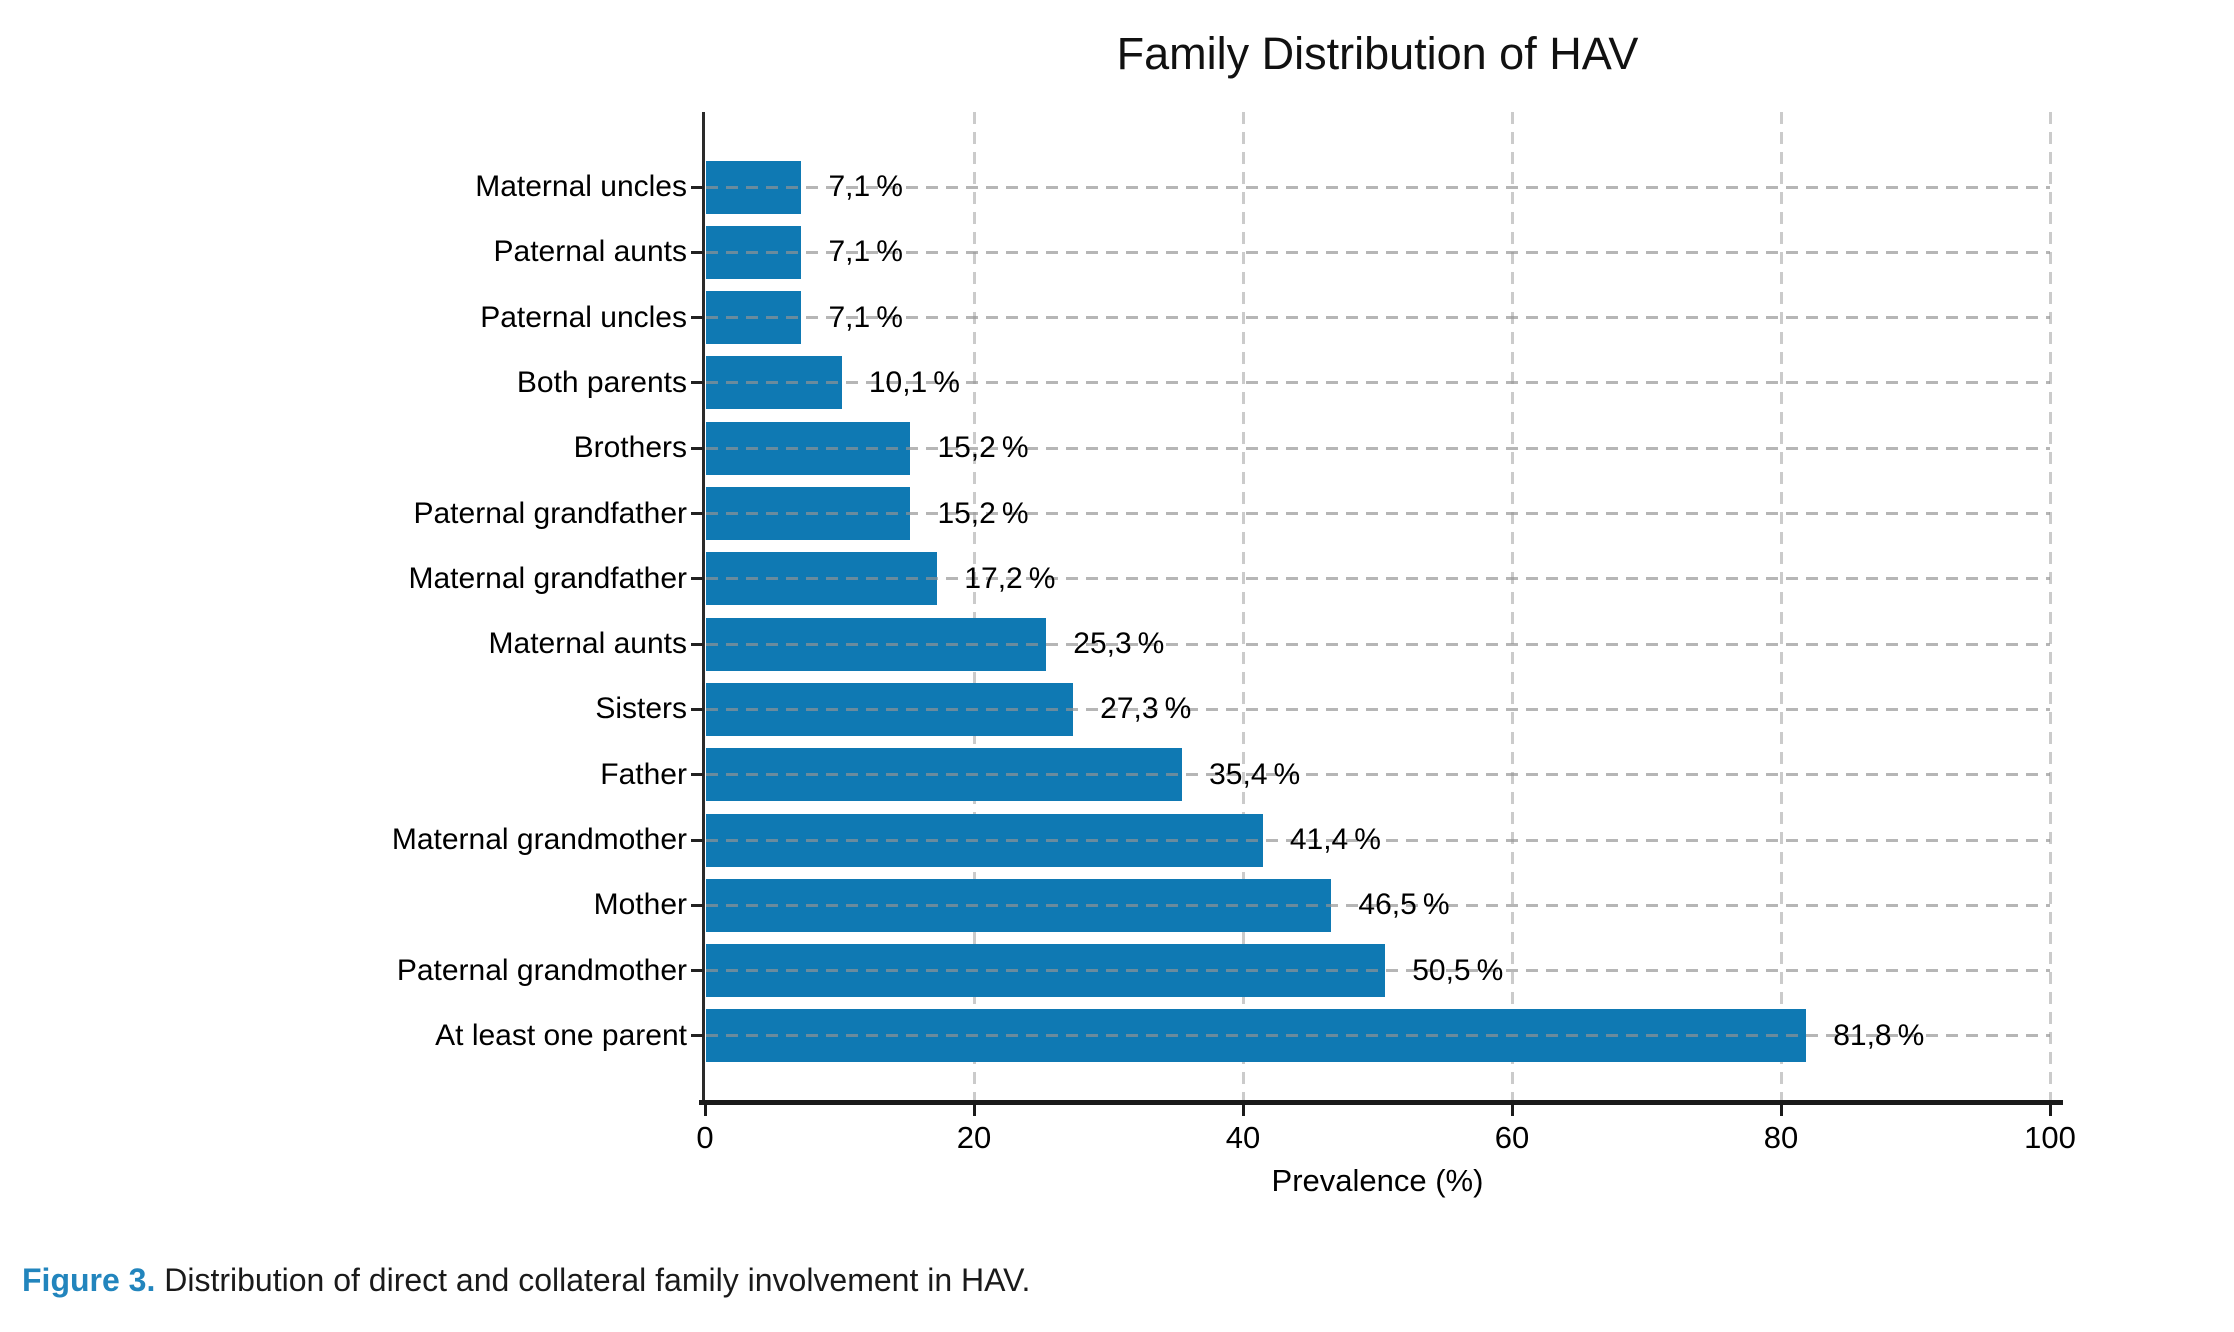 Image resolution: width=2234 pixels, height=1332 pixels. I want to click on value-label: 25,3 %, so click(1119, 644).